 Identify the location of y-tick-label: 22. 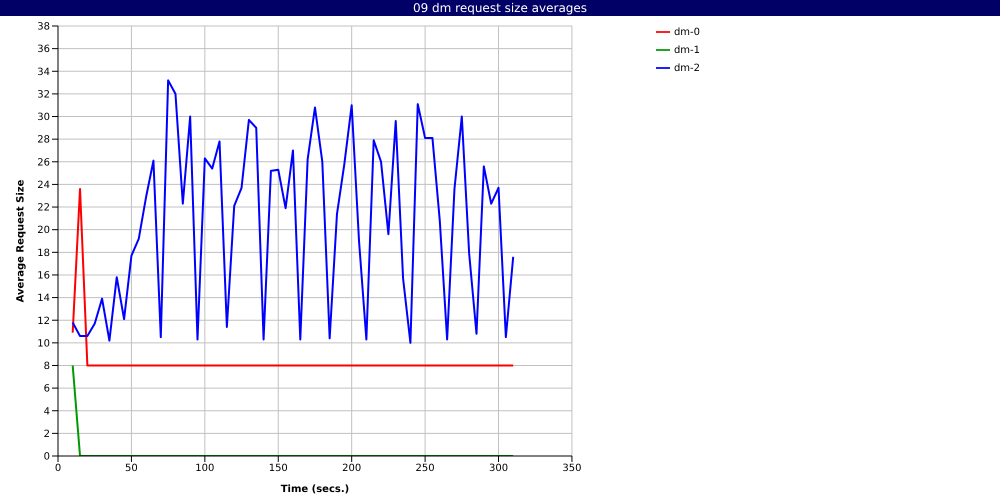
(43, 208).